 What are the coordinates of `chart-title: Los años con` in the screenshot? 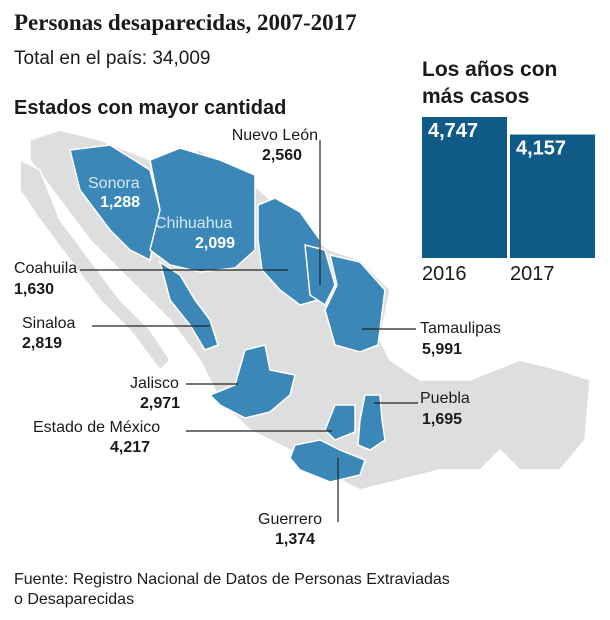 It's located at (489, 69).